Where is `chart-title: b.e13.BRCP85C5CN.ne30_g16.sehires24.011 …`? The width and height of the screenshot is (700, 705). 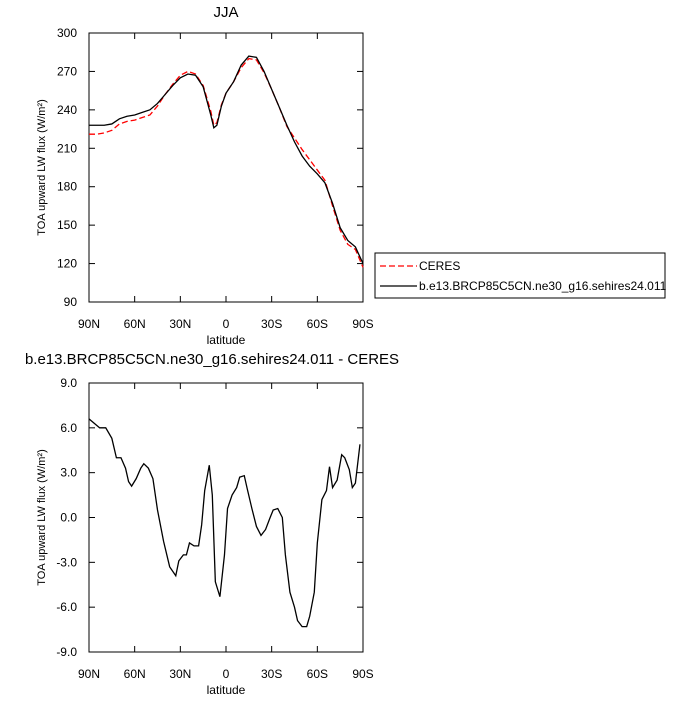 chart-title: b.e13.BRCP85C5CN.ne30_g16.sehires24.011 … is located at coordinates (212, 359).